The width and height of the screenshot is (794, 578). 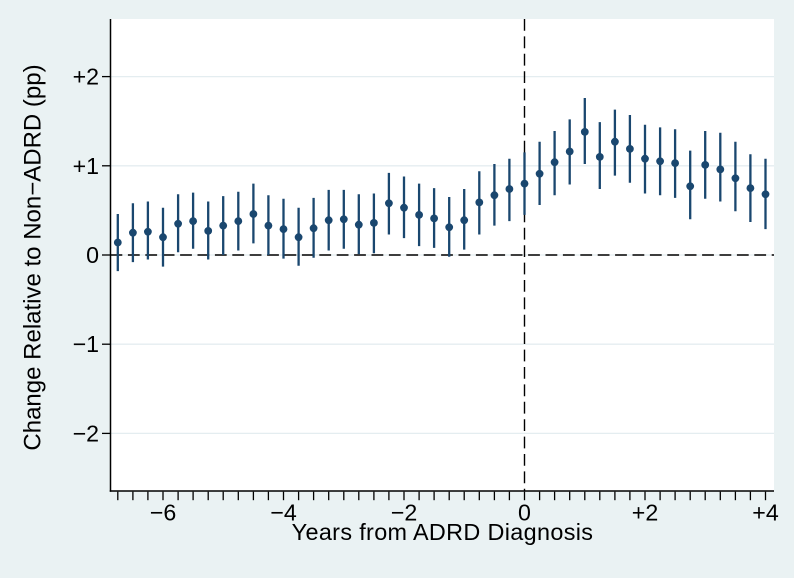 What do you see at coordinates (33, 257) in the screenshot?
I see `svg-text:Change Relative to Non−ADRD (p: Change Relative to Non−ADRD (pp)` at bounding box center [33, 257].